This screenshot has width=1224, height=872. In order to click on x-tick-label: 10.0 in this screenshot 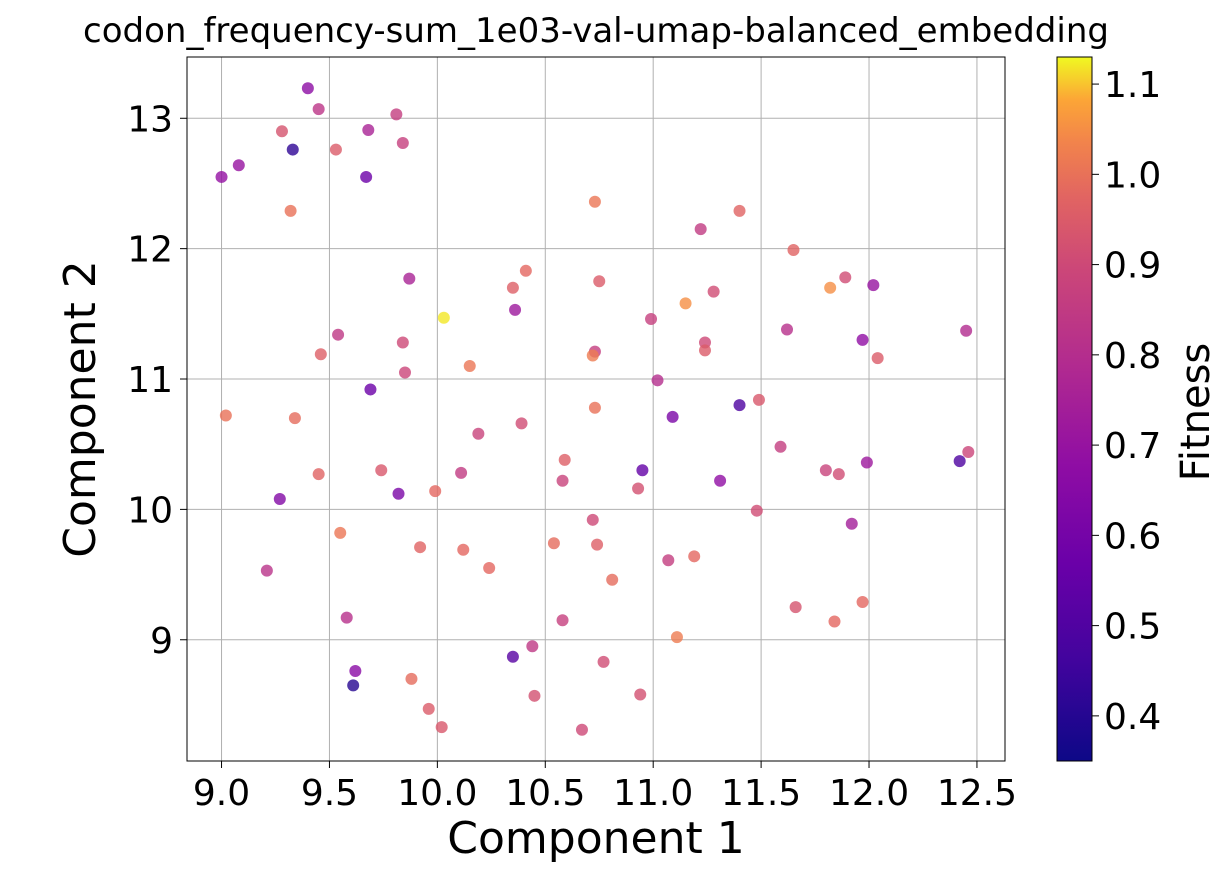, I will do `click(437, 793)`.